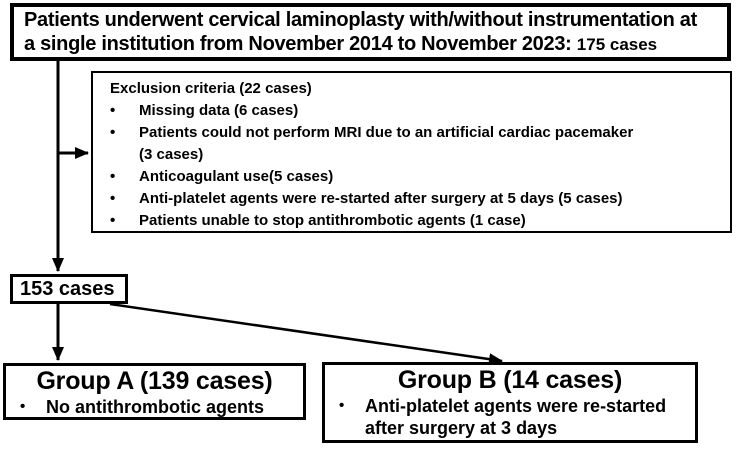  What do you see at coordinates (211, 88) in the screenshot?
I see `exclusion-criteria-header: Exclusion criteria (22 cases)` at bounding box center [211, 88].